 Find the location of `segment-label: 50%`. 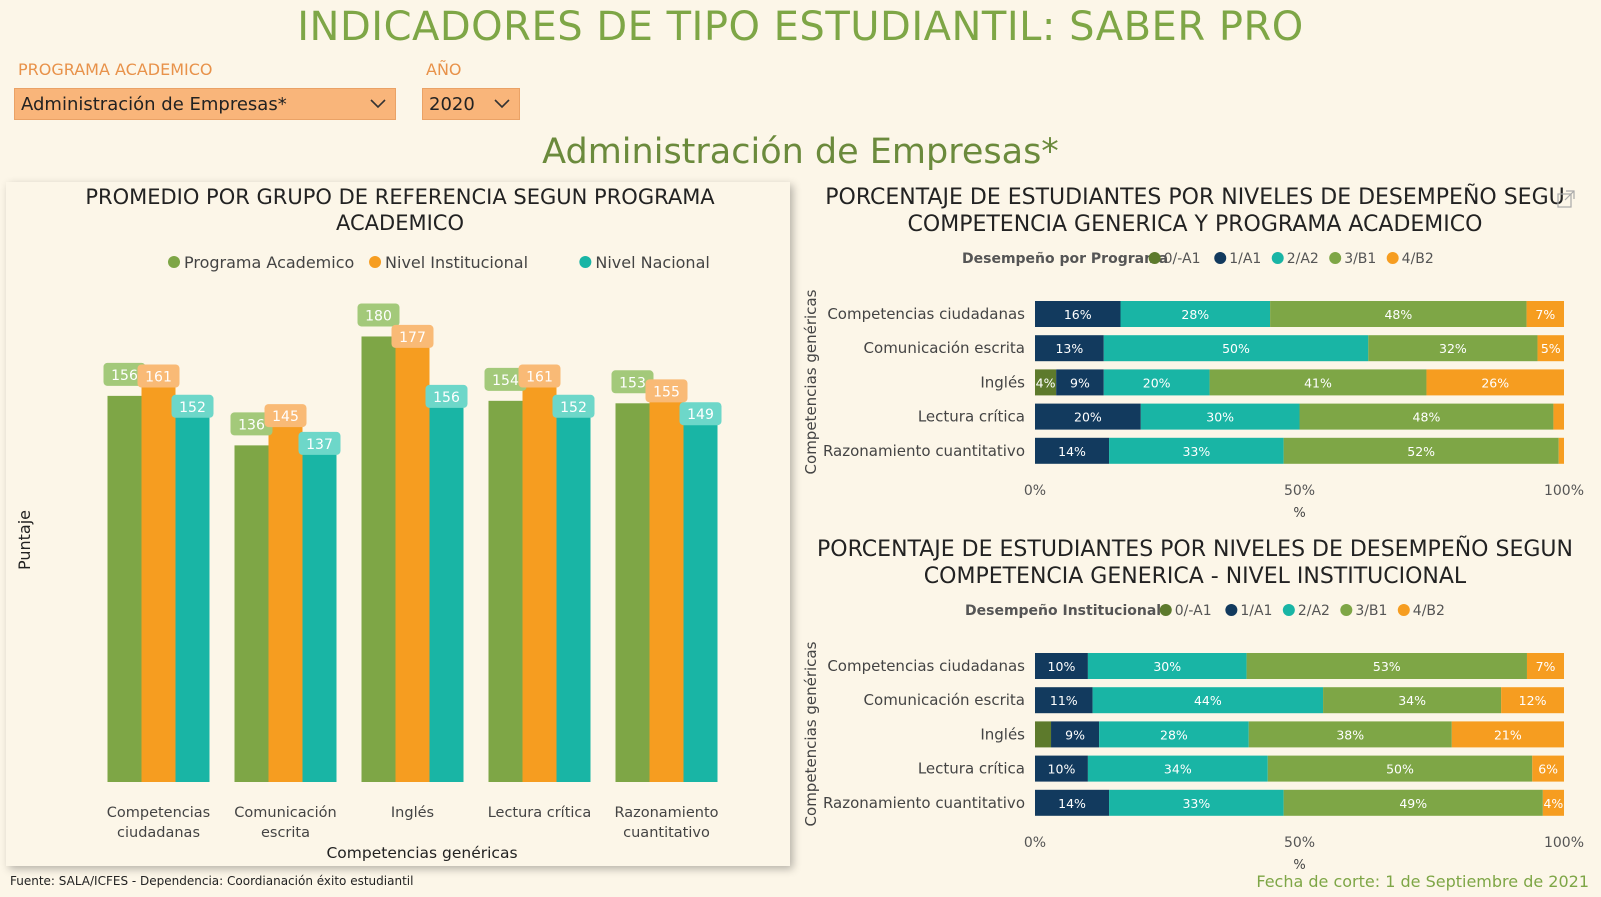

segment-label: 50% is located at coordinates (1236, 348).